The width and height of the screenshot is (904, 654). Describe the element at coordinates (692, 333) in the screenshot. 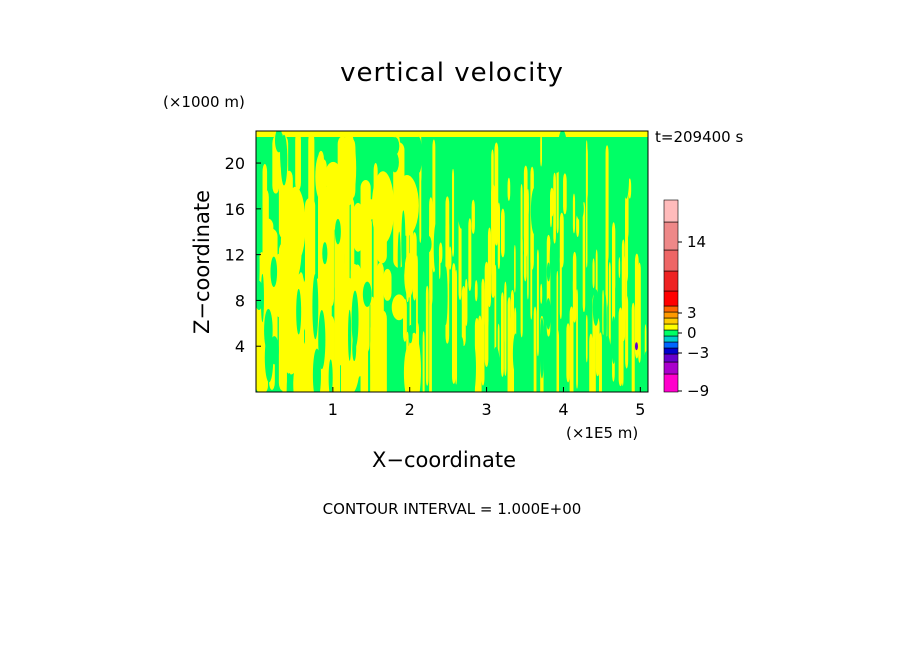

I see `colorbar-label: 0` at that location.